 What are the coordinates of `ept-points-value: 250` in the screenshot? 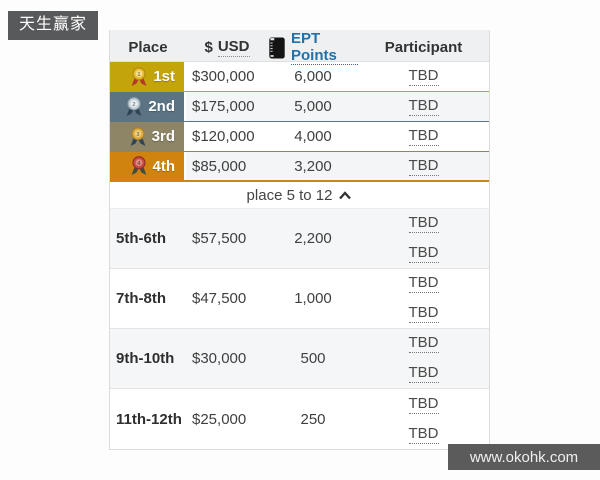 It's located at (313, 419).